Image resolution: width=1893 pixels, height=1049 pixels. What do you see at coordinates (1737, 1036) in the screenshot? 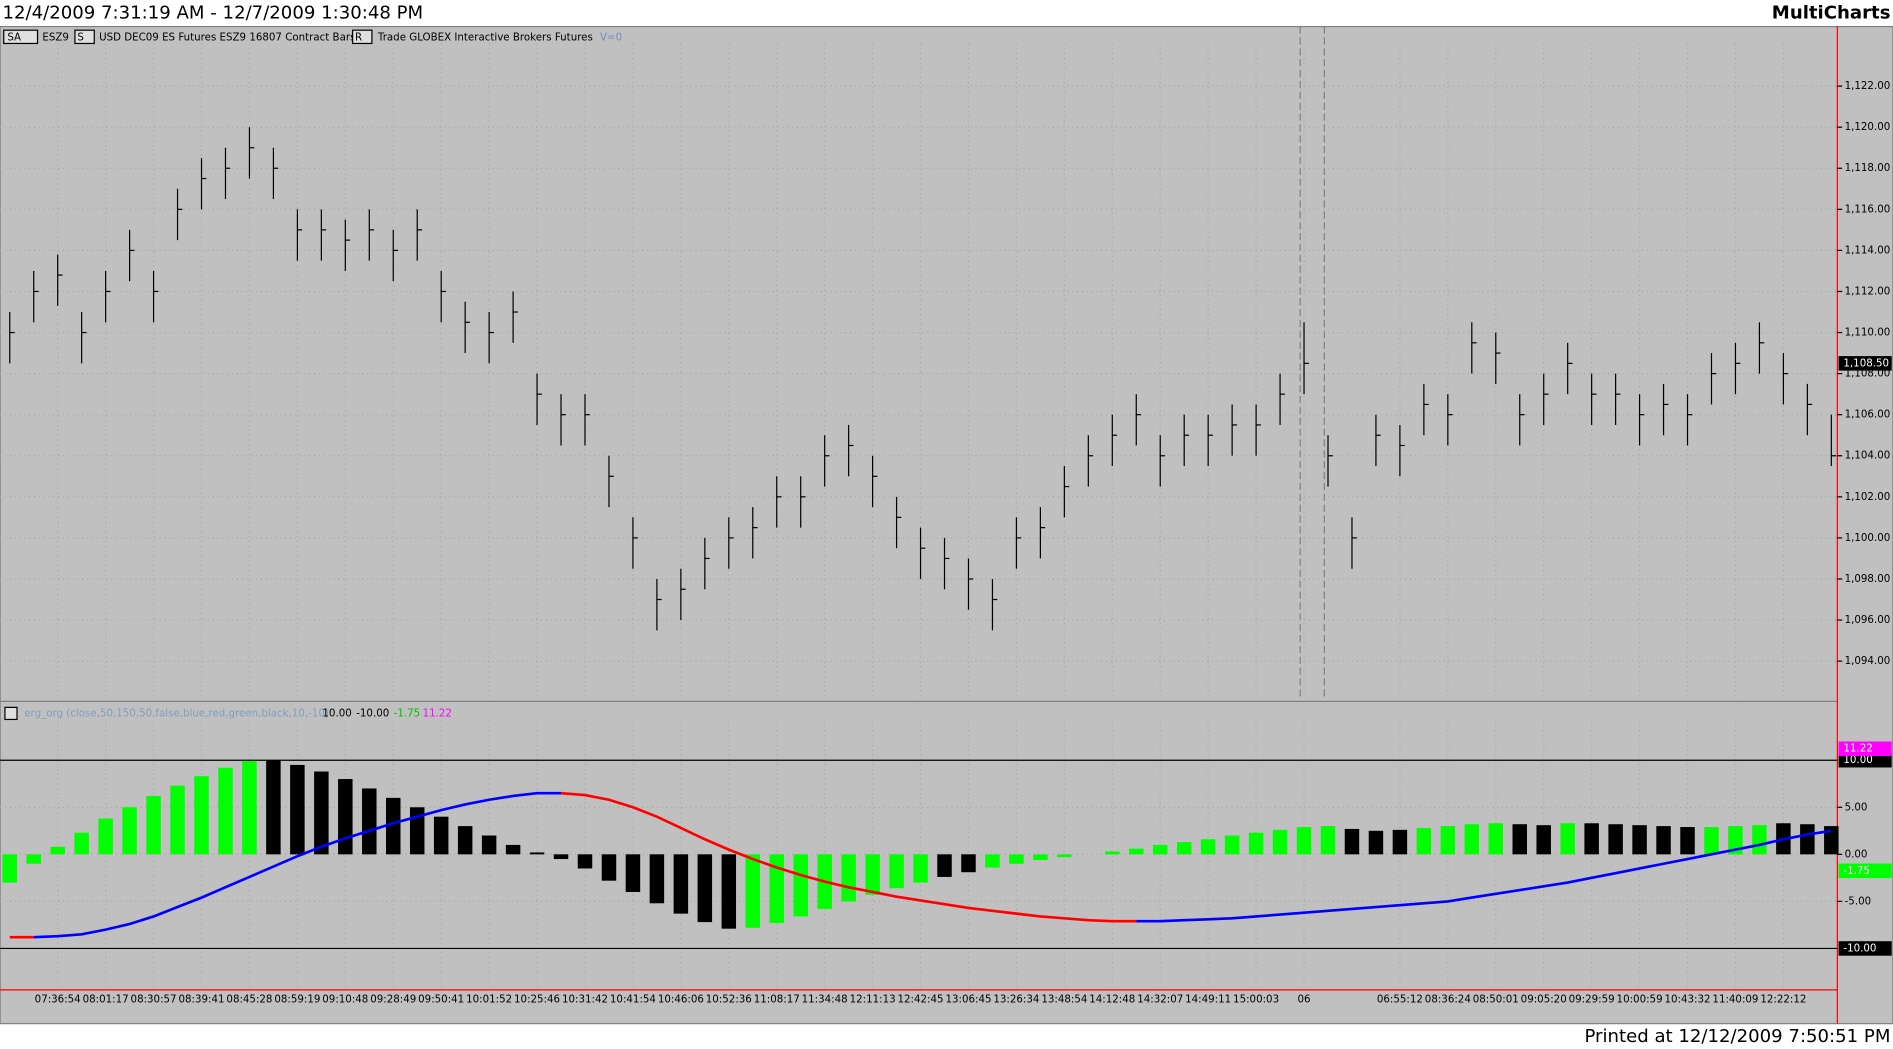
I see `footer: Printed at 12/12/2009 7:50:51 PM` at bounding box center [1737, 1036].